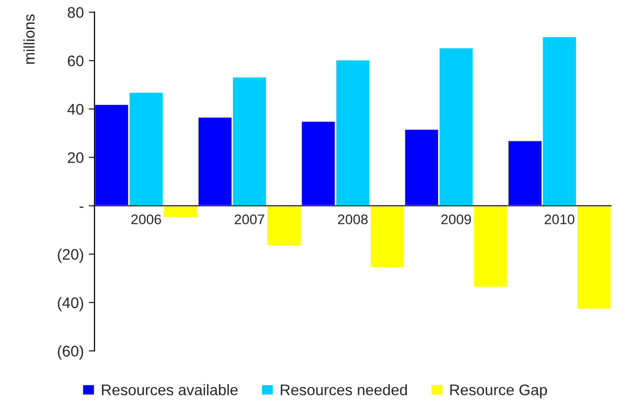  What do you see at coordinates (76, 12) in the screenshot?
I see `y-tick-label: 80` at bounding box center [76, 12].